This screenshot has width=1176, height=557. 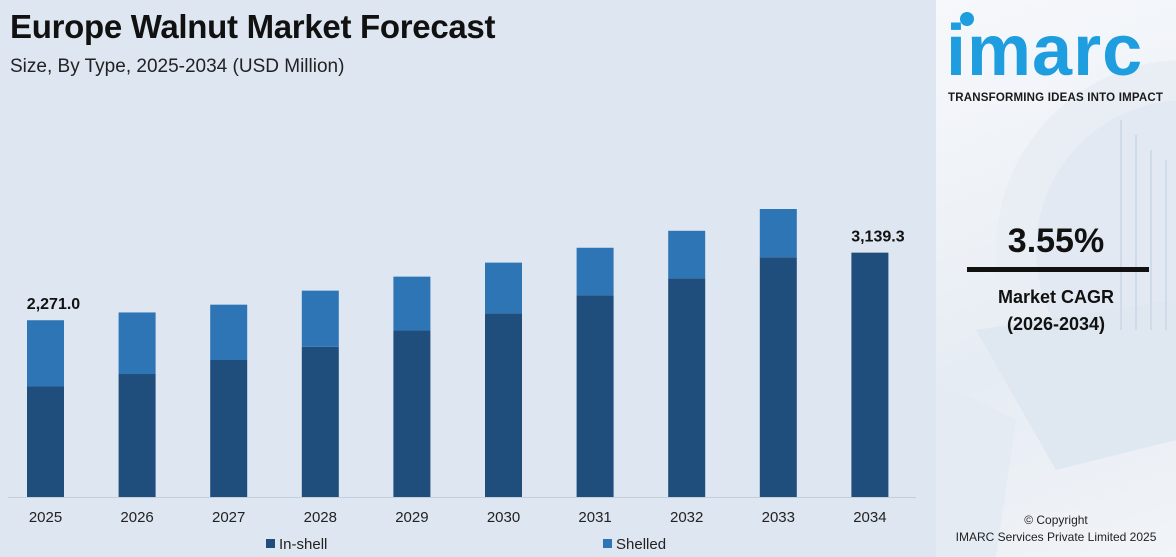 What do you see at coordinates (228, 517) in the screenshot?
I see `x-tick-label: 2027` at bounding box center [228, 517].